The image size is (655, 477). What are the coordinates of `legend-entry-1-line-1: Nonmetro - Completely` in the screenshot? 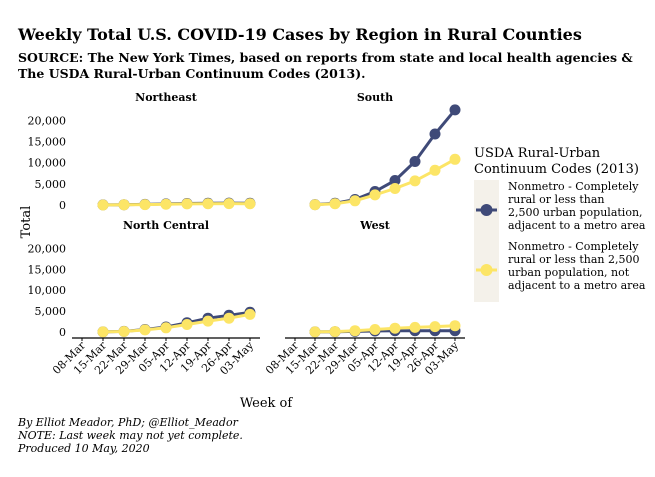 It's located at (573, 186).